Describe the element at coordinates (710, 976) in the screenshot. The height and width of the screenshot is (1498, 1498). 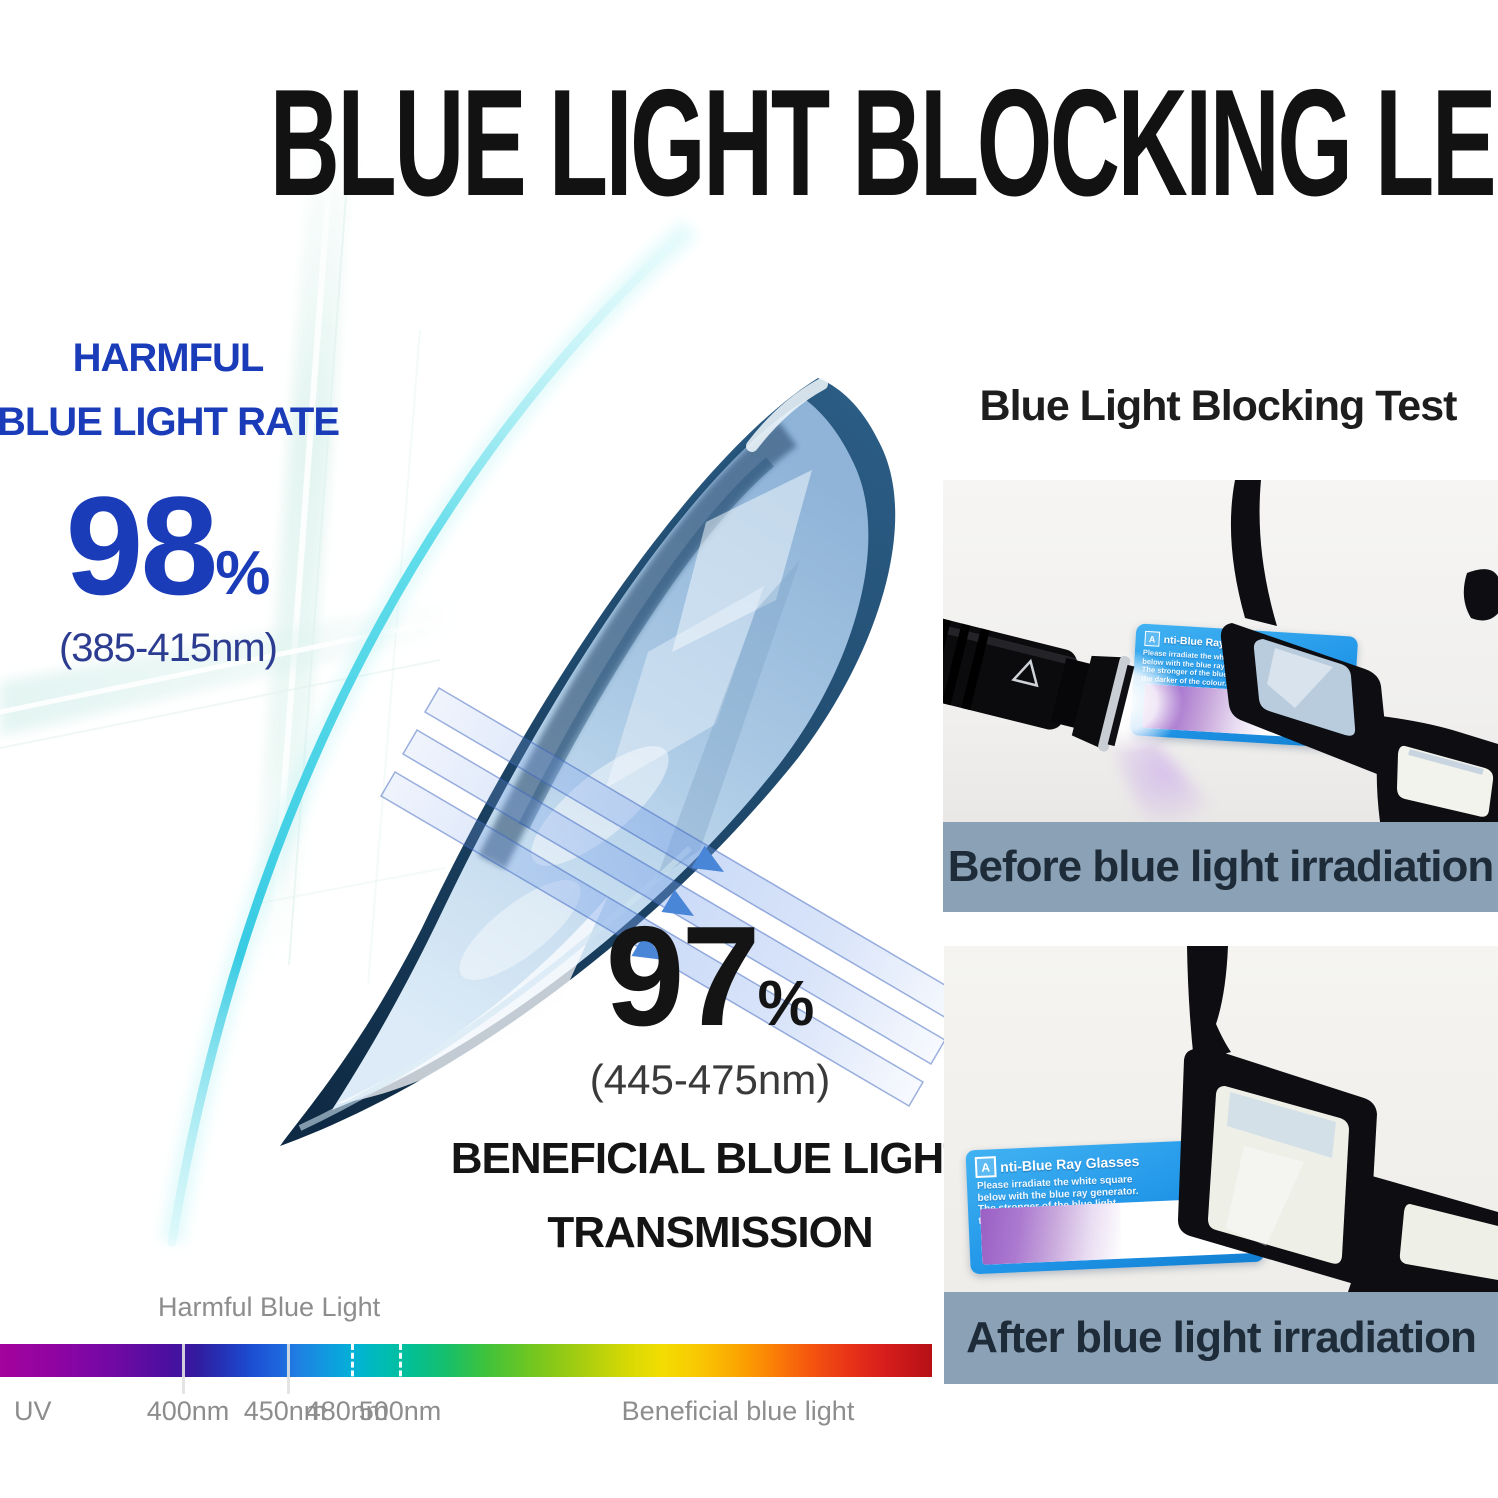
I see `beneficial-rate-value: 97%` at that location.